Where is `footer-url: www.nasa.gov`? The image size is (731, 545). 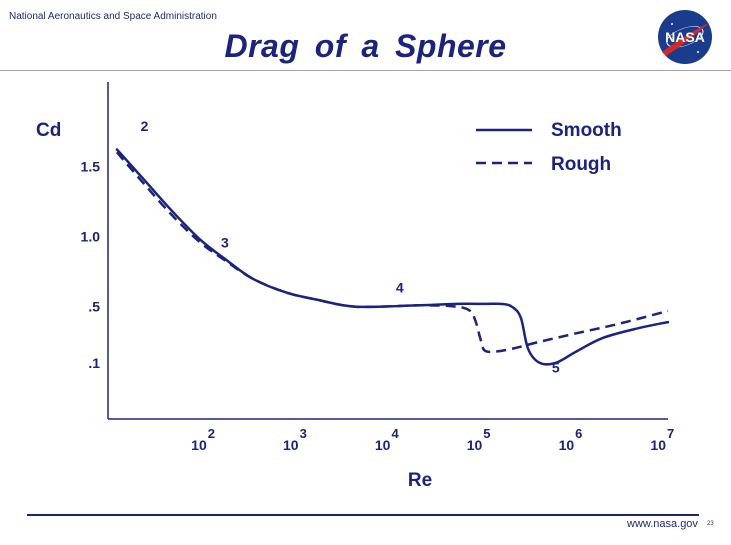 footer-url: www.nasa.gov is located at coordinates (662, 524).